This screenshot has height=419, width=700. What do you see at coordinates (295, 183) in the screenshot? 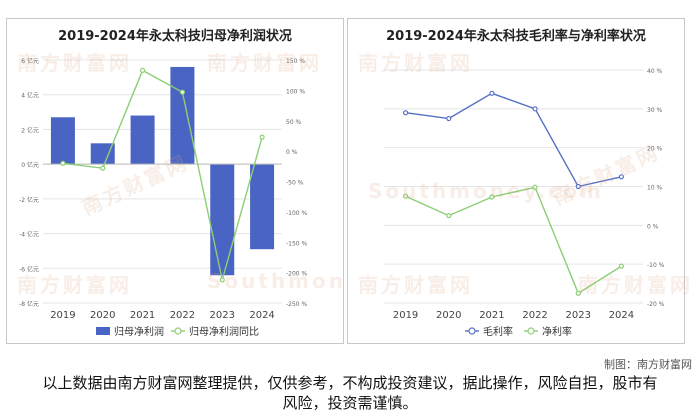
I see `y-right-tick-label: -50 %` at bounding box center [295, 183].